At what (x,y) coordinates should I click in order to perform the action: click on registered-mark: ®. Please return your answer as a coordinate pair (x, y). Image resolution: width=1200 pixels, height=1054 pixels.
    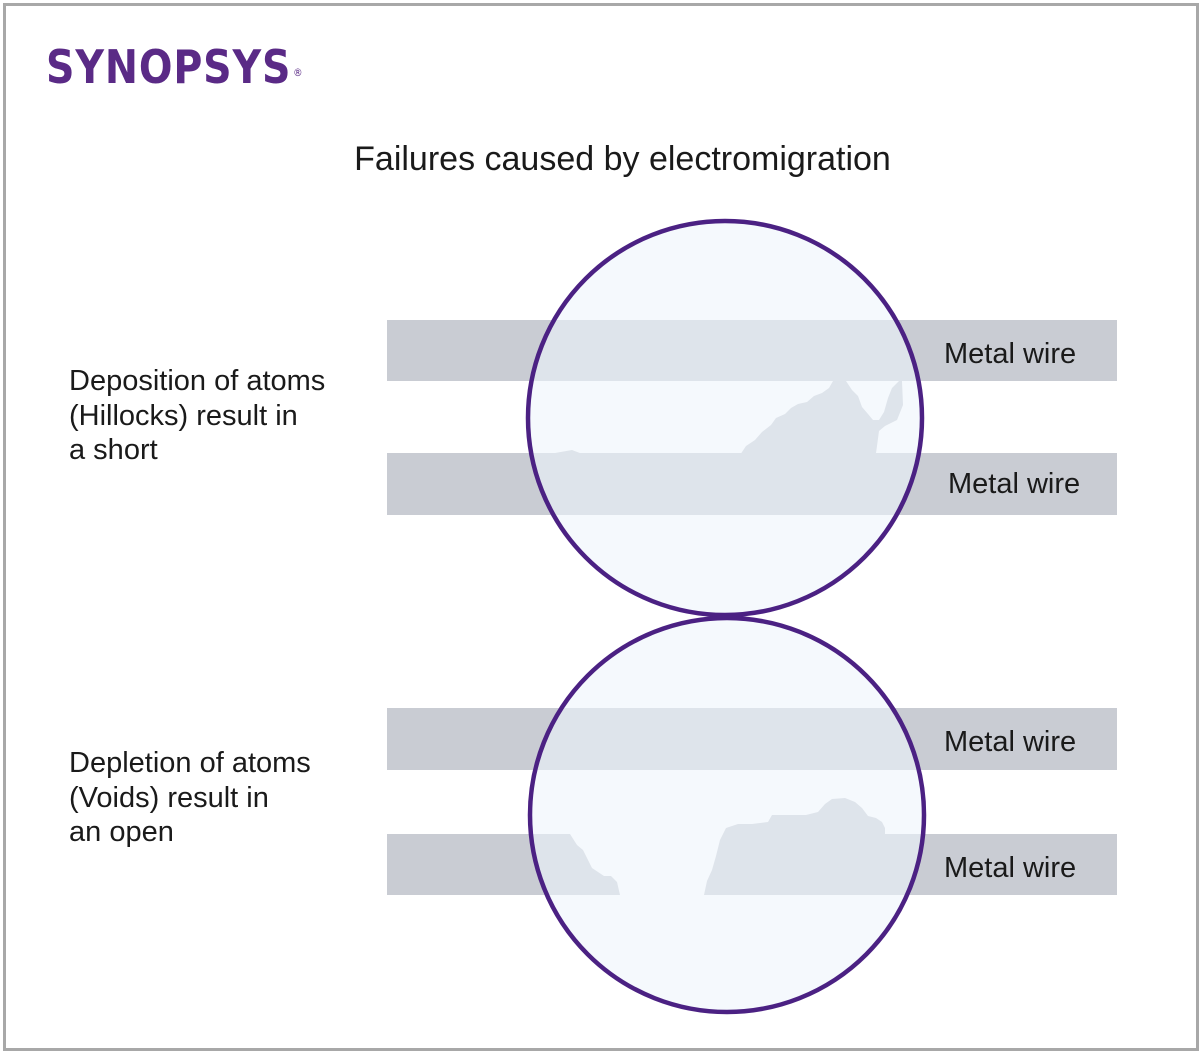
    Looking at the image, I should click on (298, 72).